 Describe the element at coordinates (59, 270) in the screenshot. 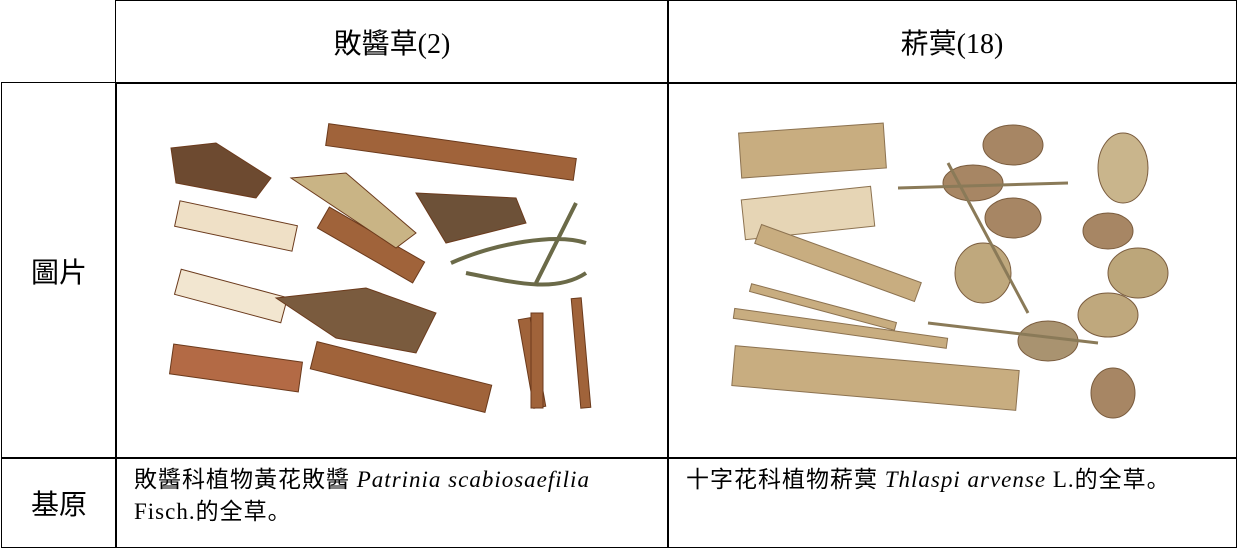

I see `row-label: 圖片` at that location.